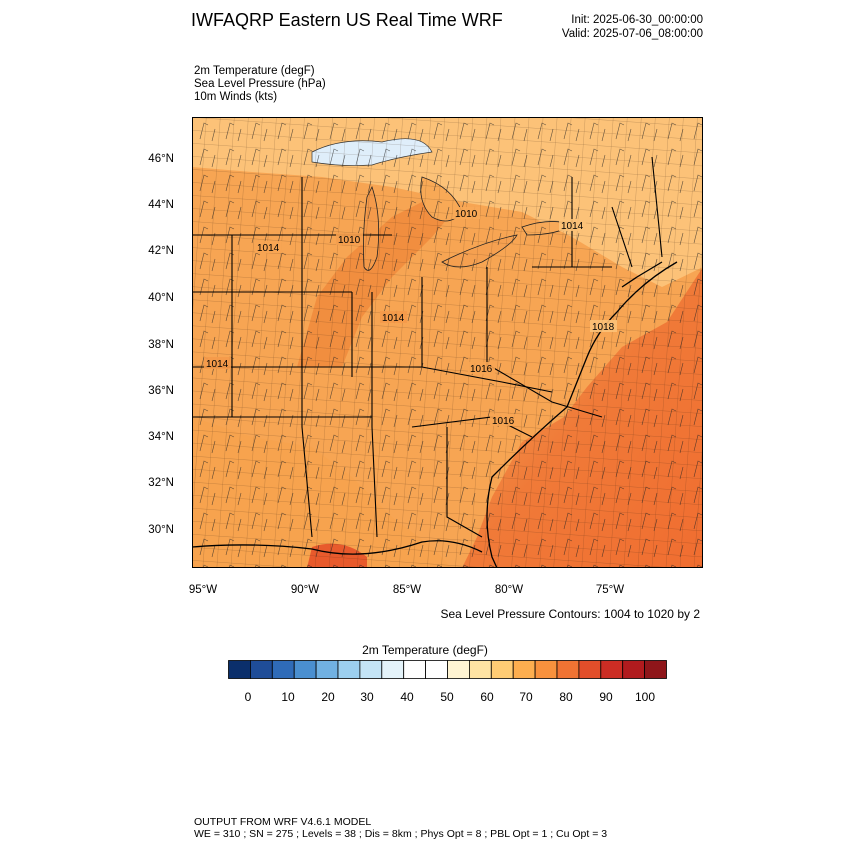  I want to click on lat-label-40n: 40°N, so click(161, 298).